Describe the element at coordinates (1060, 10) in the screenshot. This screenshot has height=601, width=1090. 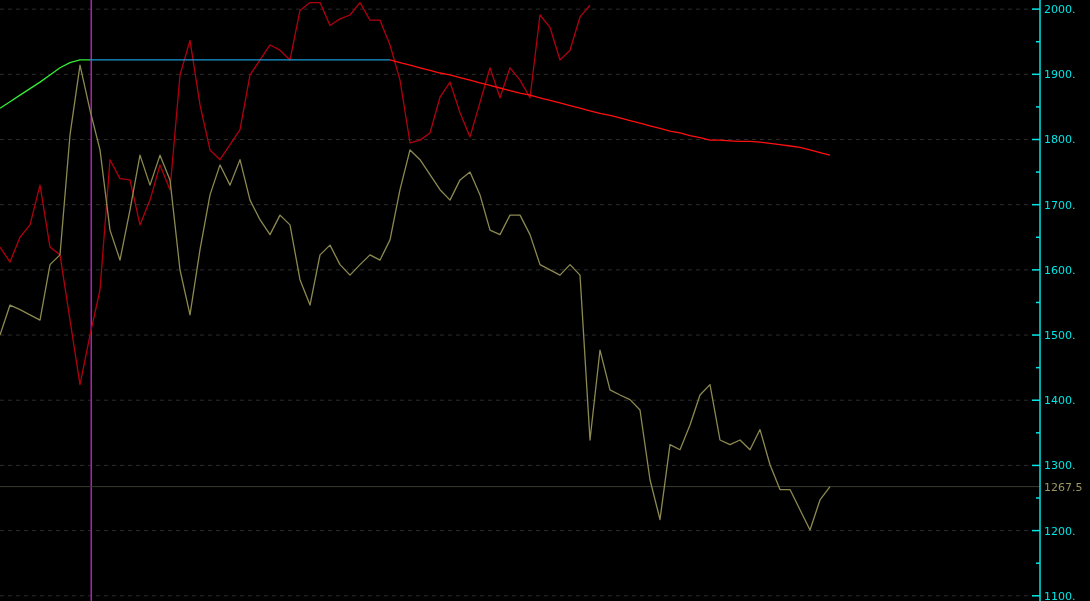
I see `y-tick-label: 2000.` at that location.